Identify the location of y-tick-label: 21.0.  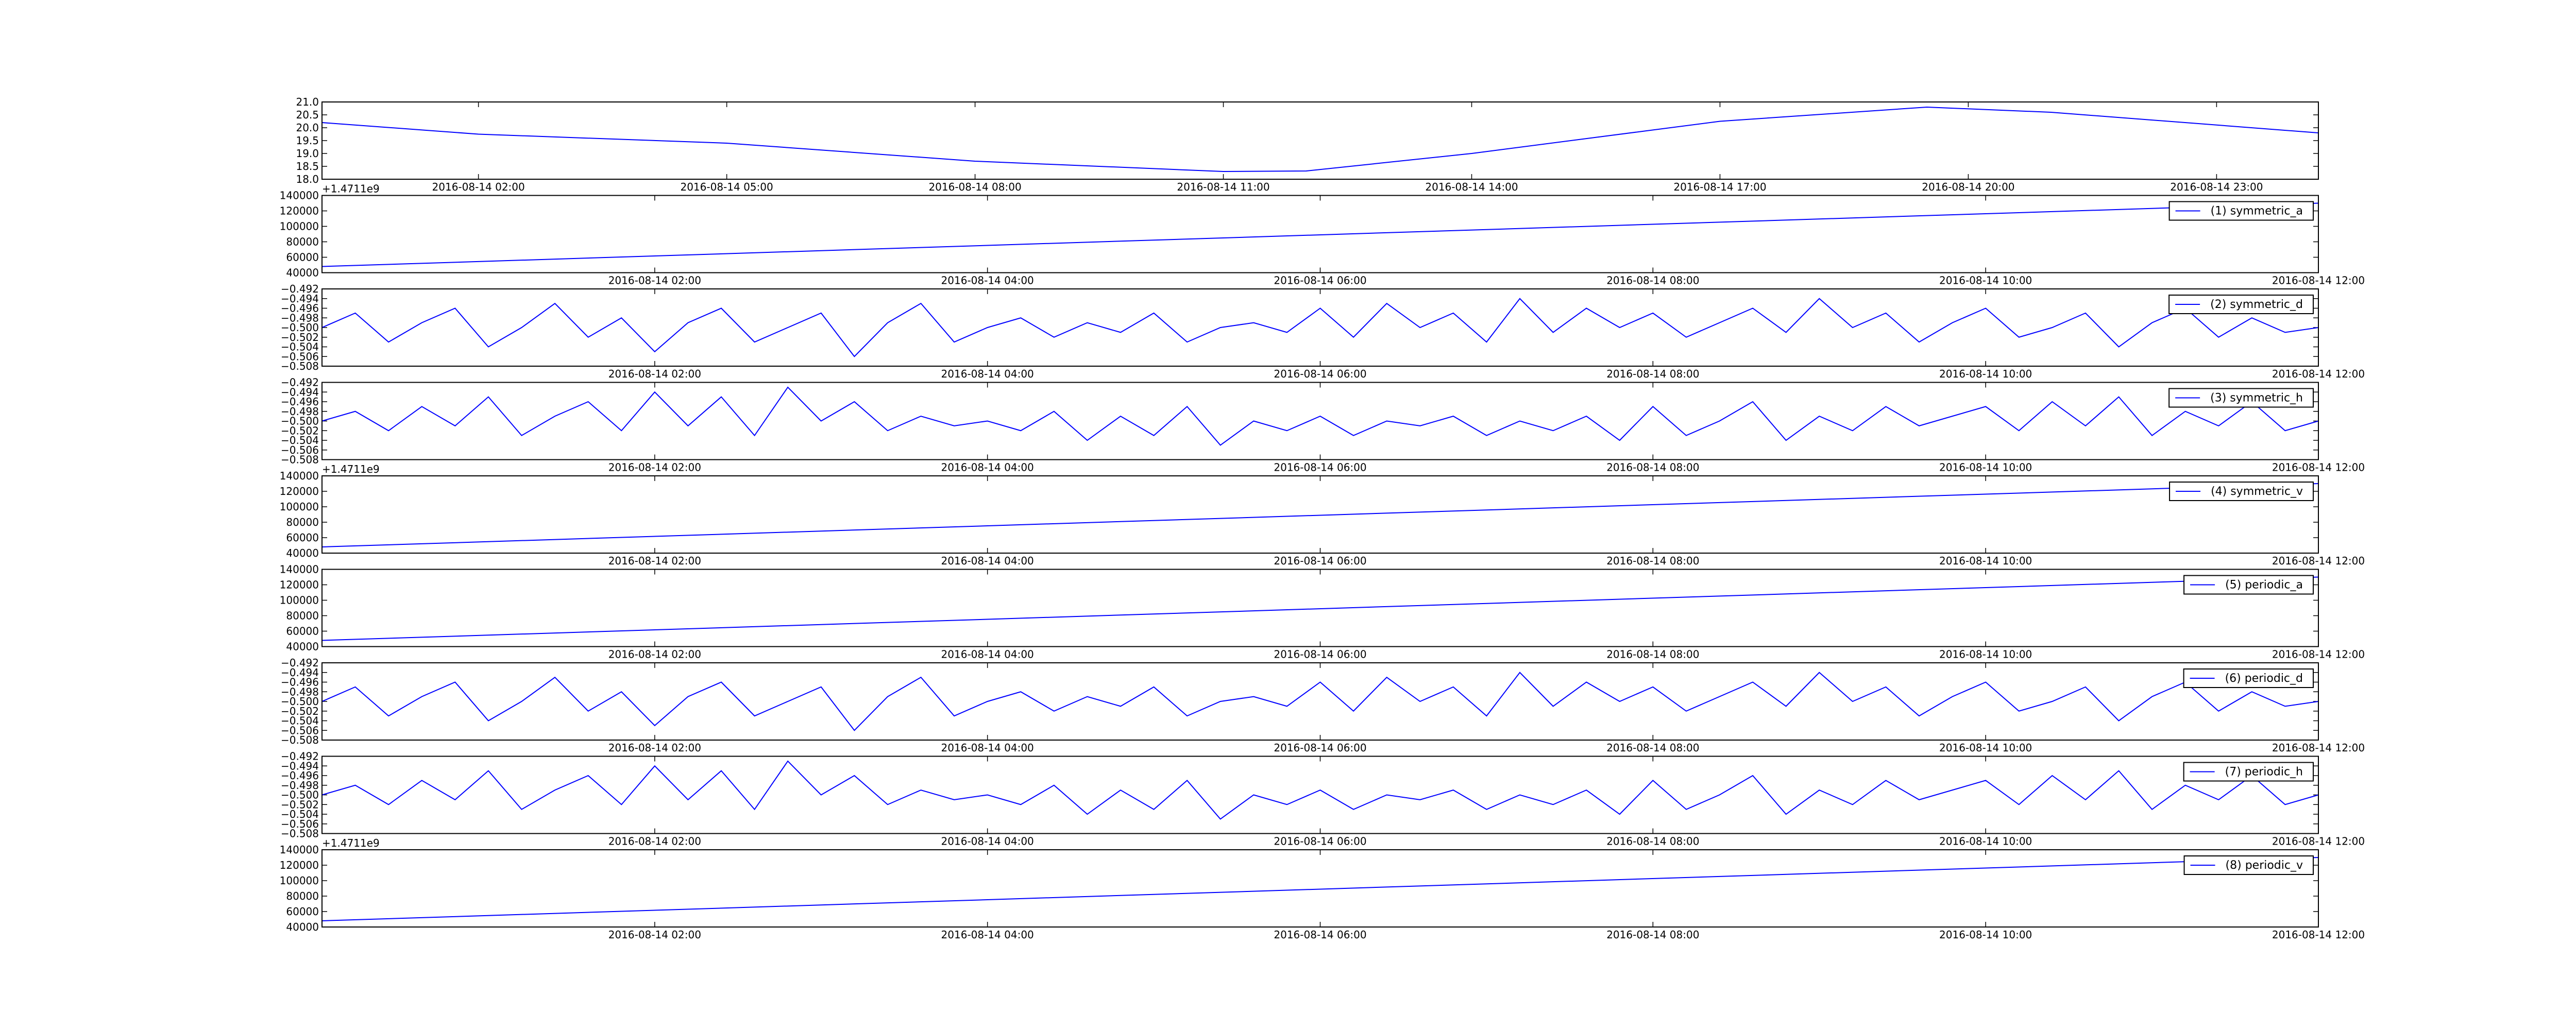
(307, 102).